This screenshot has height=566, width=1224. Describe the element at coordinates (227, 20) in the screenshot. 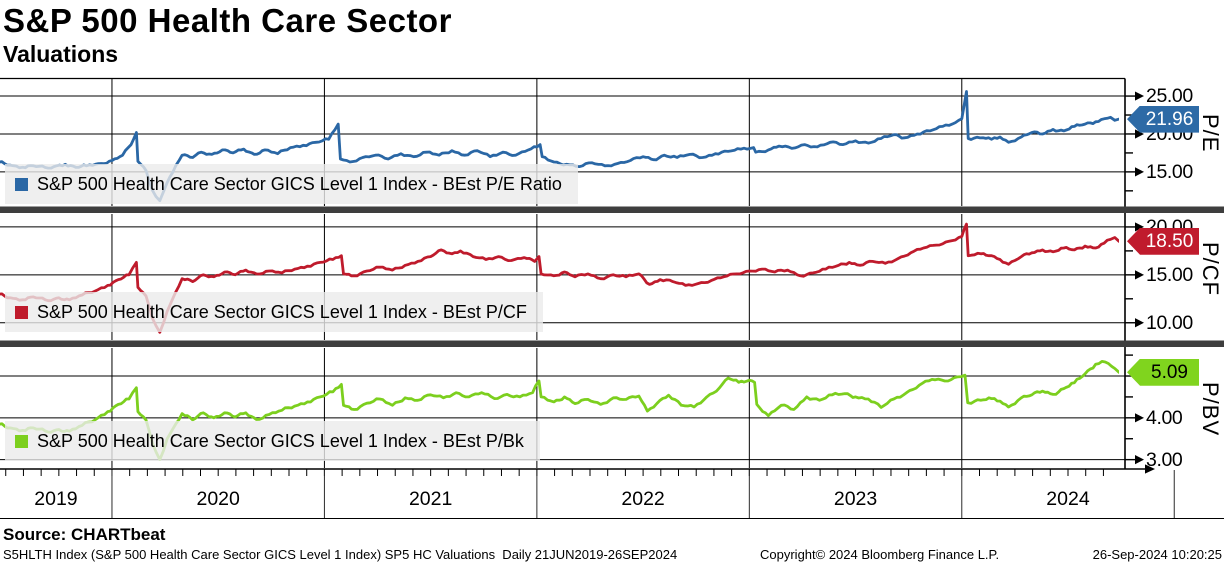

I see `page-title: S&P 500 Health Care Sector` at that location.